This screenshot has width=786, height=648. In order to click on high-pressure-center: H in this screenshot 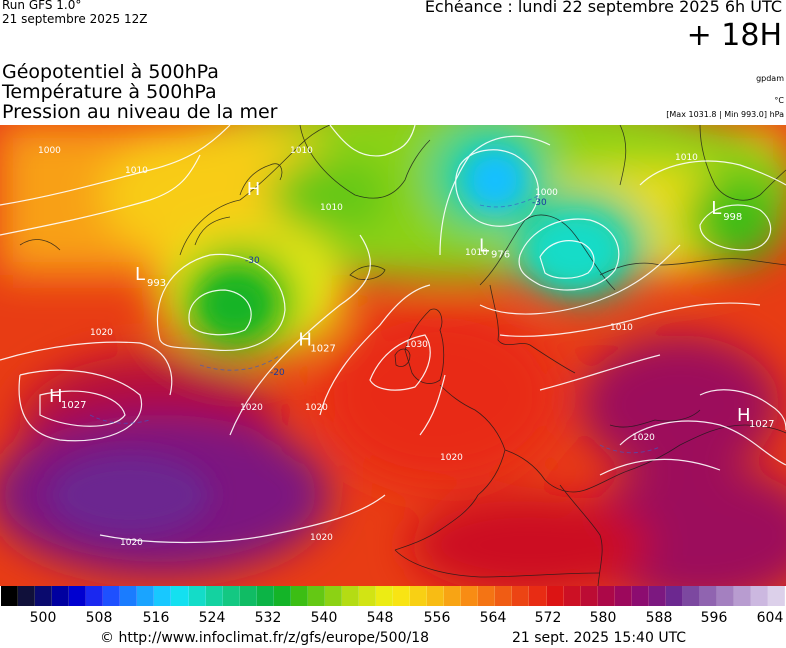, I will do `click(254, 189)`.